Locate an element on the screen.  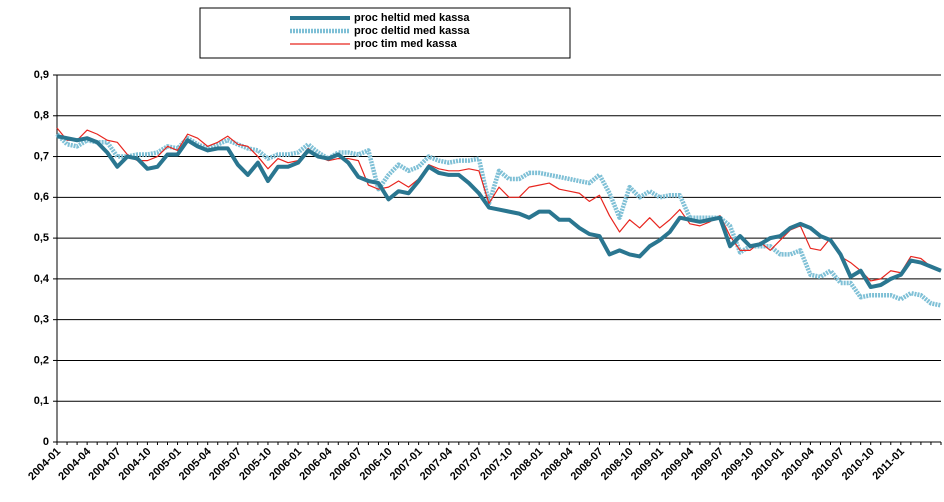
x-tick-label: 2010-01 is located at coordinates (767, 464).